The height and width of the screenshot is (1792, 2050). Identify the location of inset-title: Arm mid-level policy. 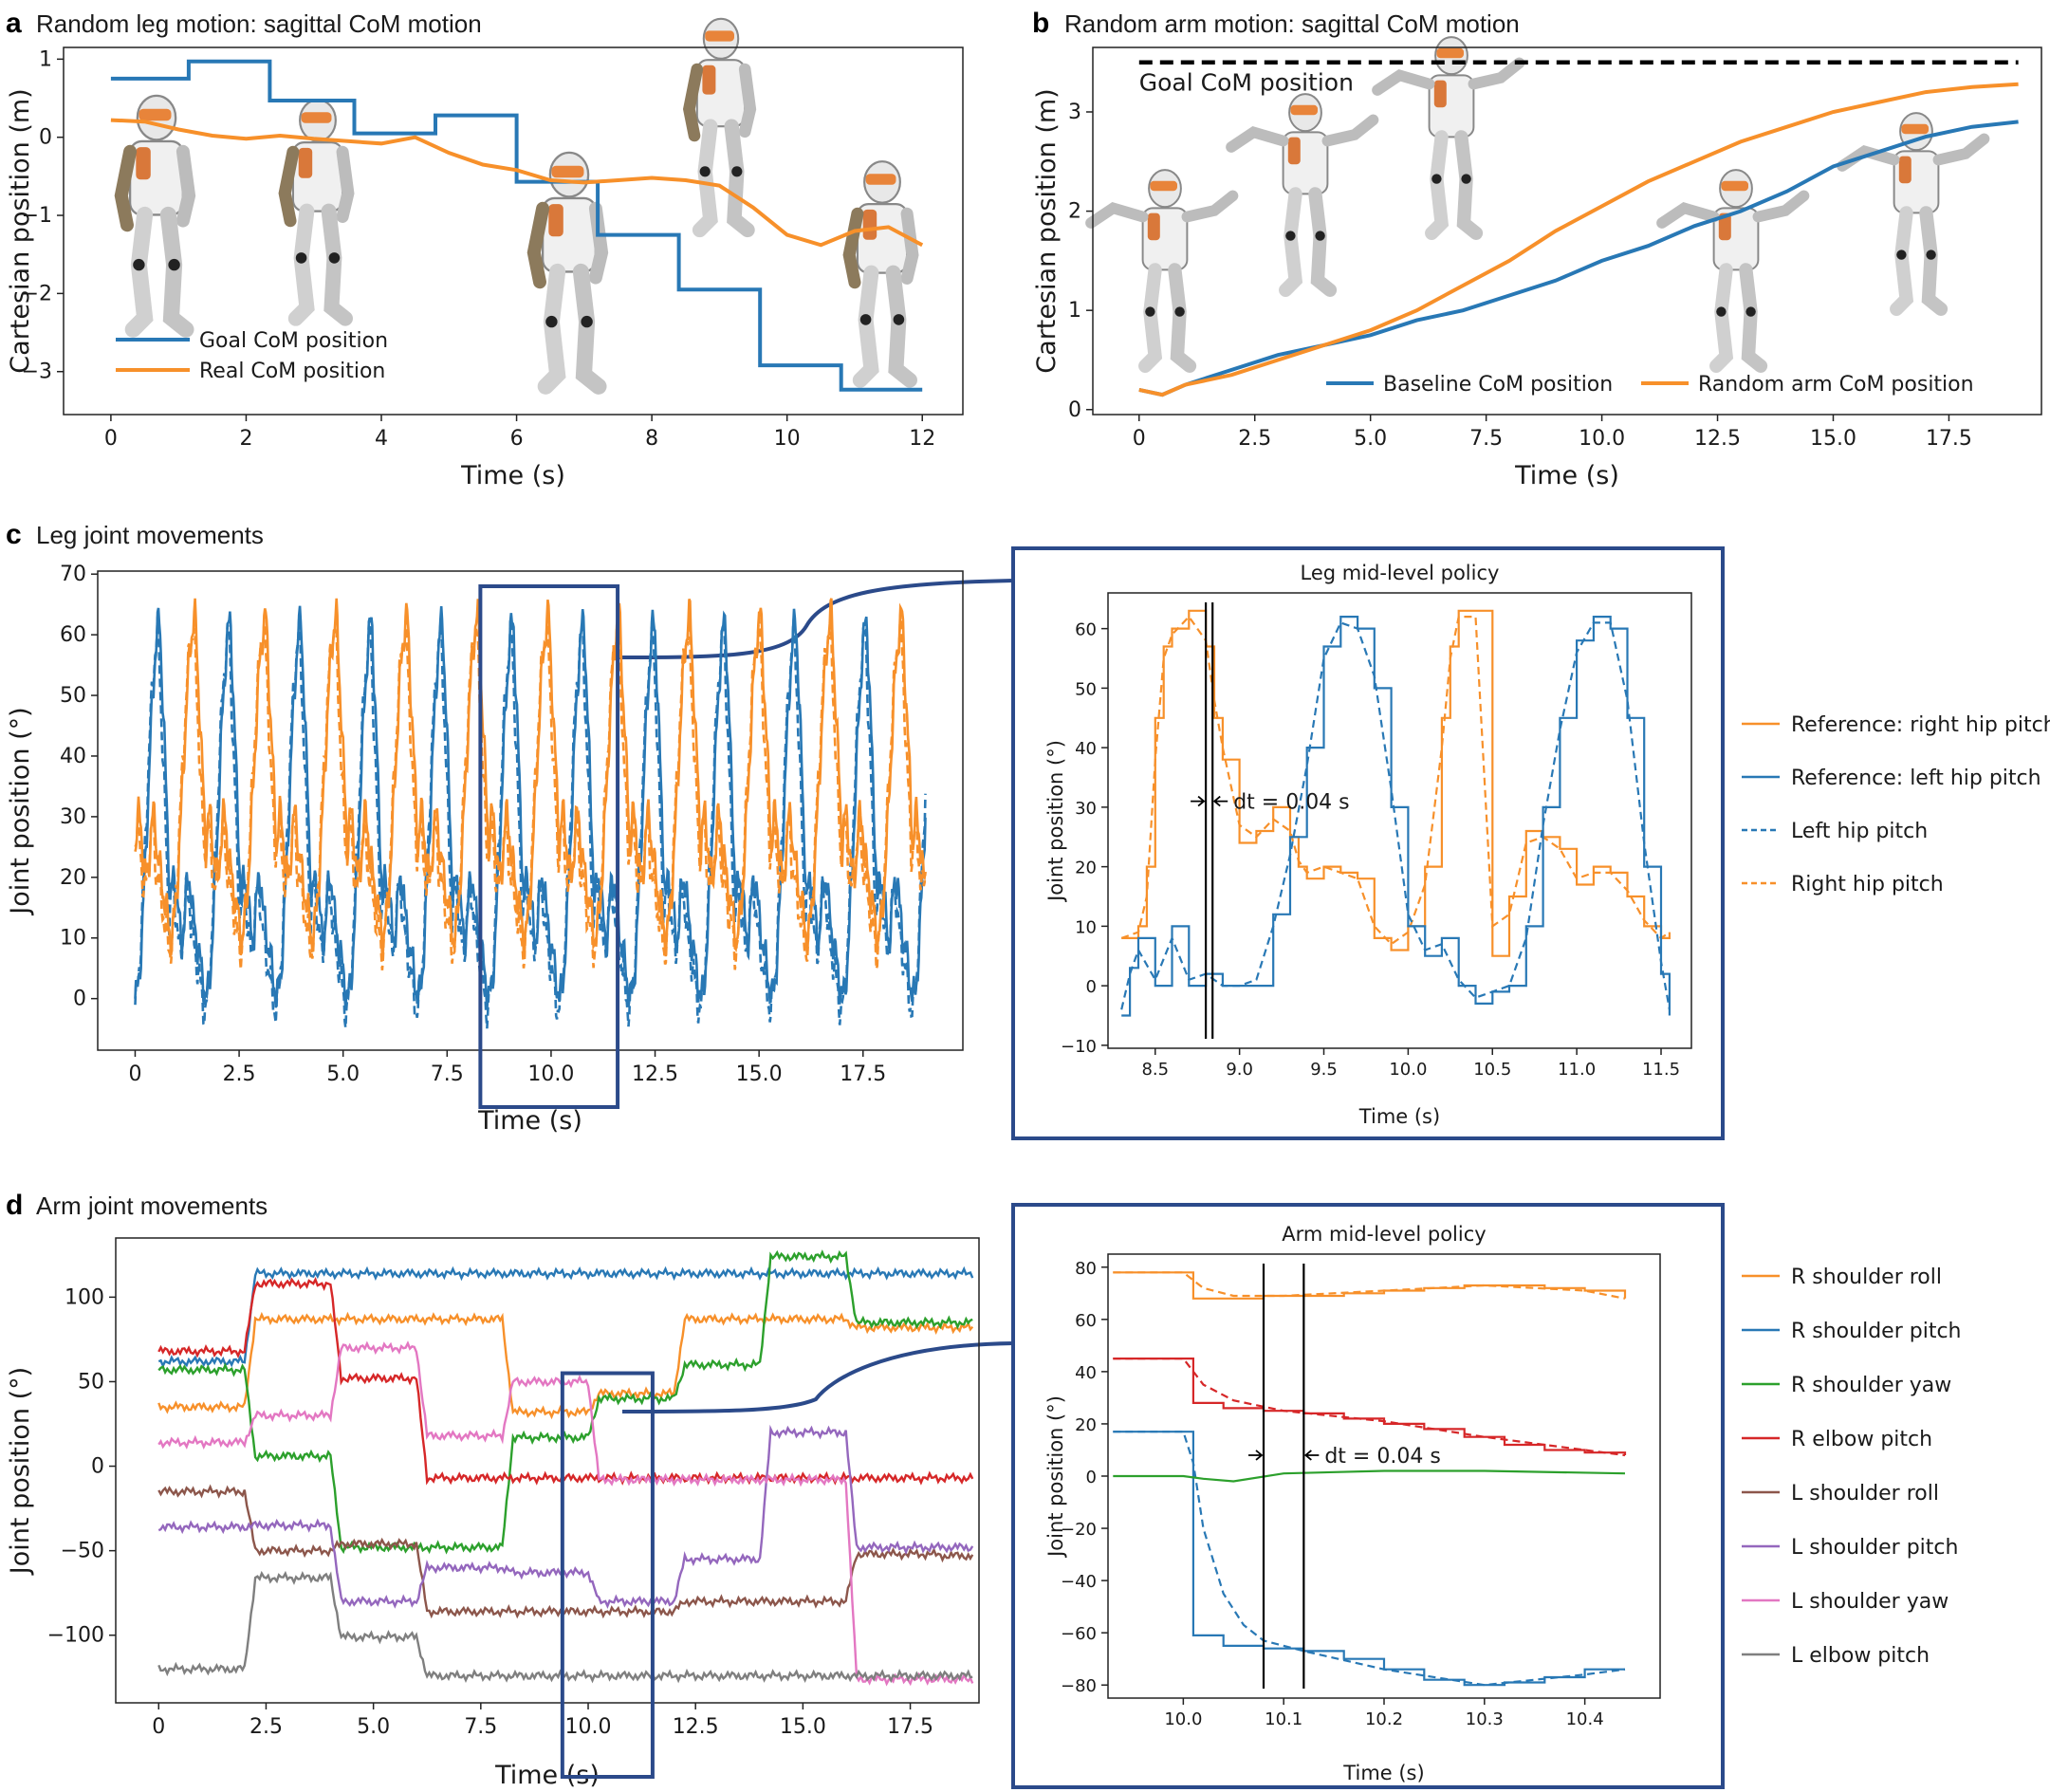
(1384, 1234).